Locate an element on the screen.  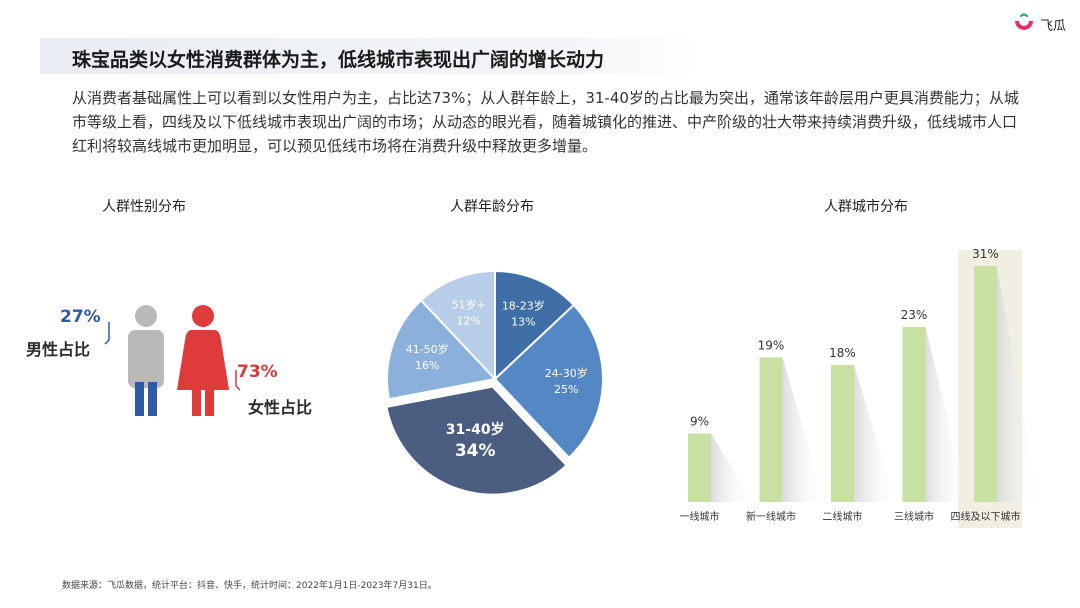
bar-value-label: 18% is located at coordinates (842, 353).